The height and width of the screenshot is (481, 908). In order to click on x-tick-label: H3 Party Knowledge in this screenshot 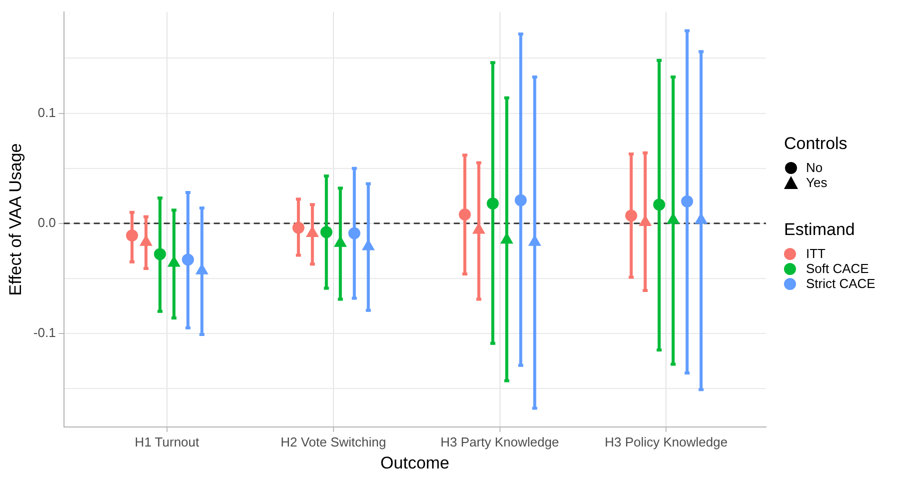, I will do `click(500, 442)`.